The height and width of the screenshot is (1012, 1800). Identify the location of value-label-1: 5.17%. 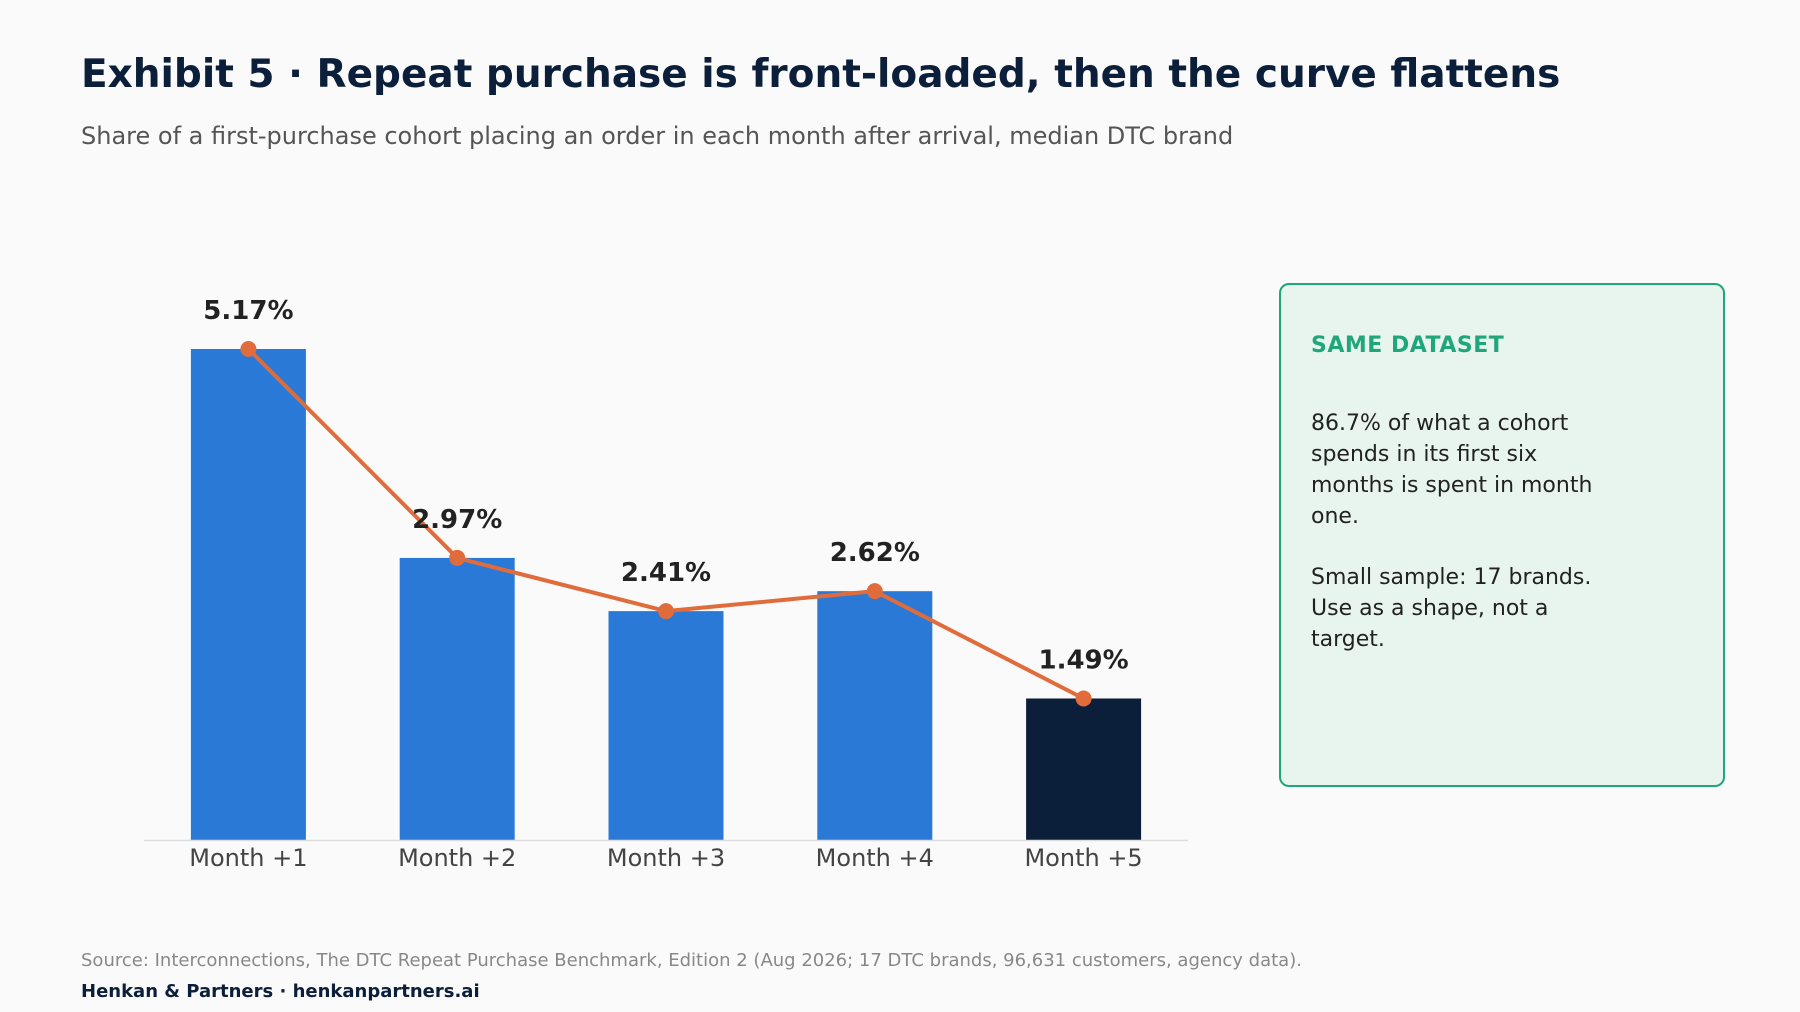
(248, 311).